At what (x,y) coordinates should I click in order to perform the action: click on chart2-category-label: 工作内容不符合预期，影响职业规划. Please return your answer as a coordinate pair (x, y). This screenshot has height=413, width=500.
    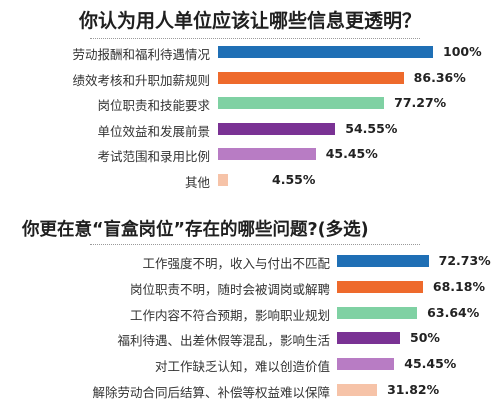
    Looking at the image, I should click on (229, 315).